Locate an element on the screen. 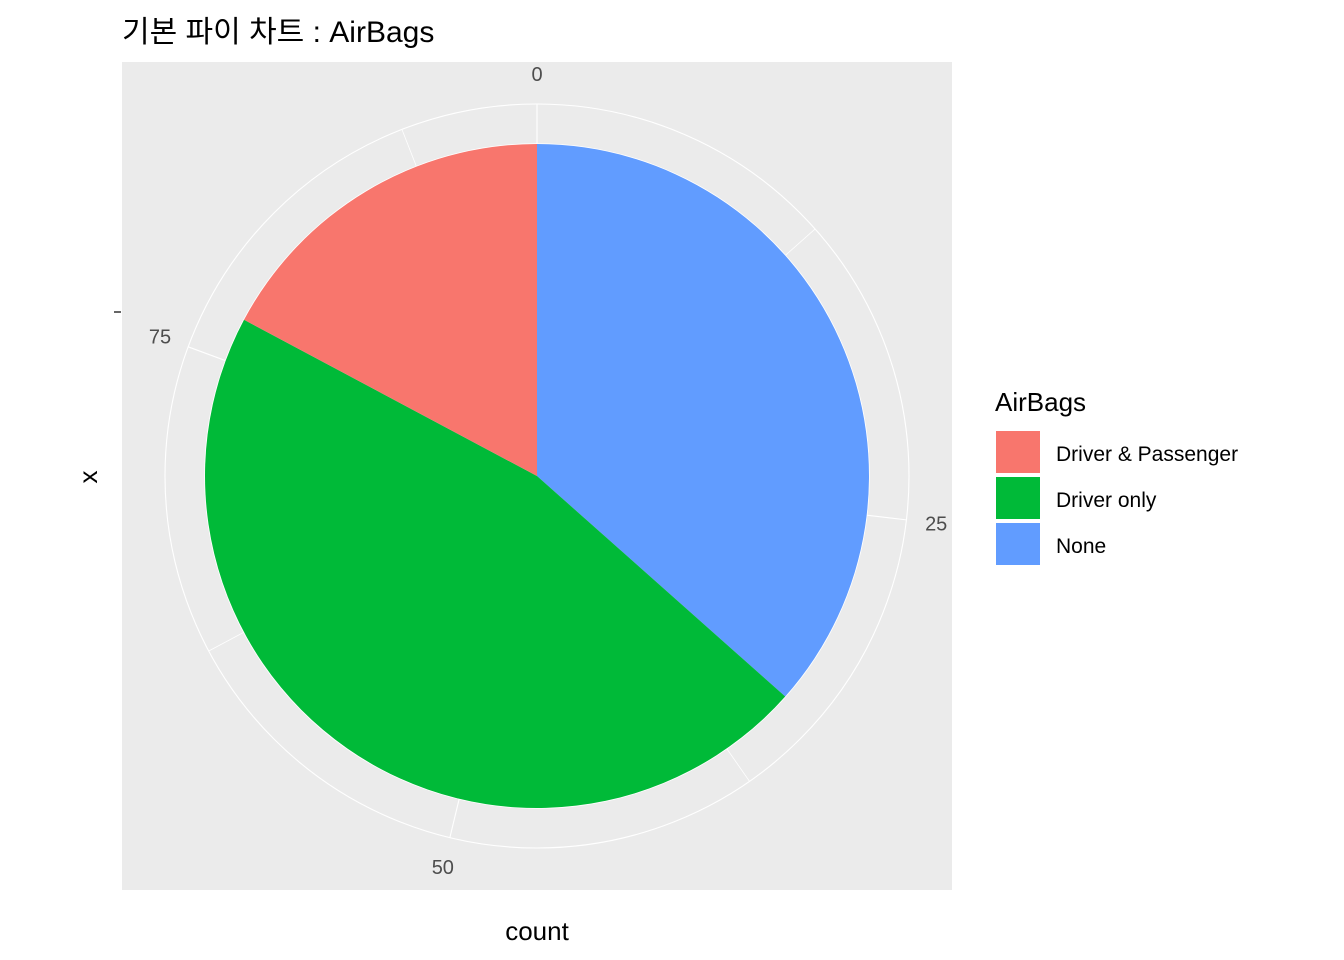 Image resolution: width=1344 pixels, height=960 pixels. y-axis-title: x is located at coordinates (88, 477).